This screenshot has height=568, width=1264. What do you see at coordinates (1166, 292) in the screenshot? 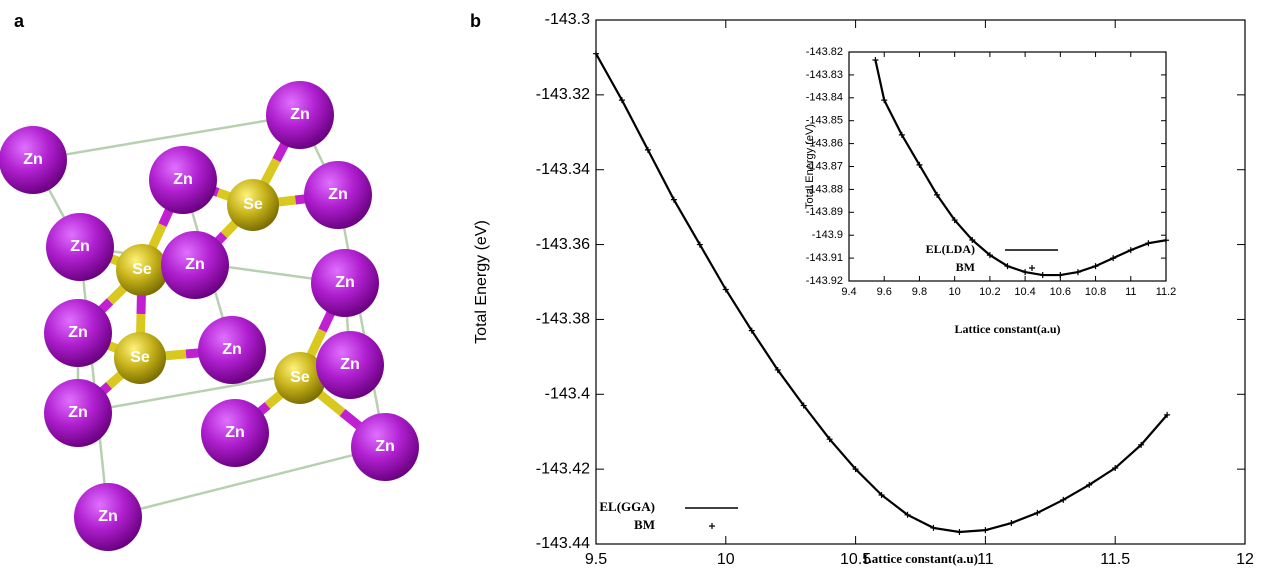
I see `x-tick-label: 11.2` at bounding box center [1166, 292].